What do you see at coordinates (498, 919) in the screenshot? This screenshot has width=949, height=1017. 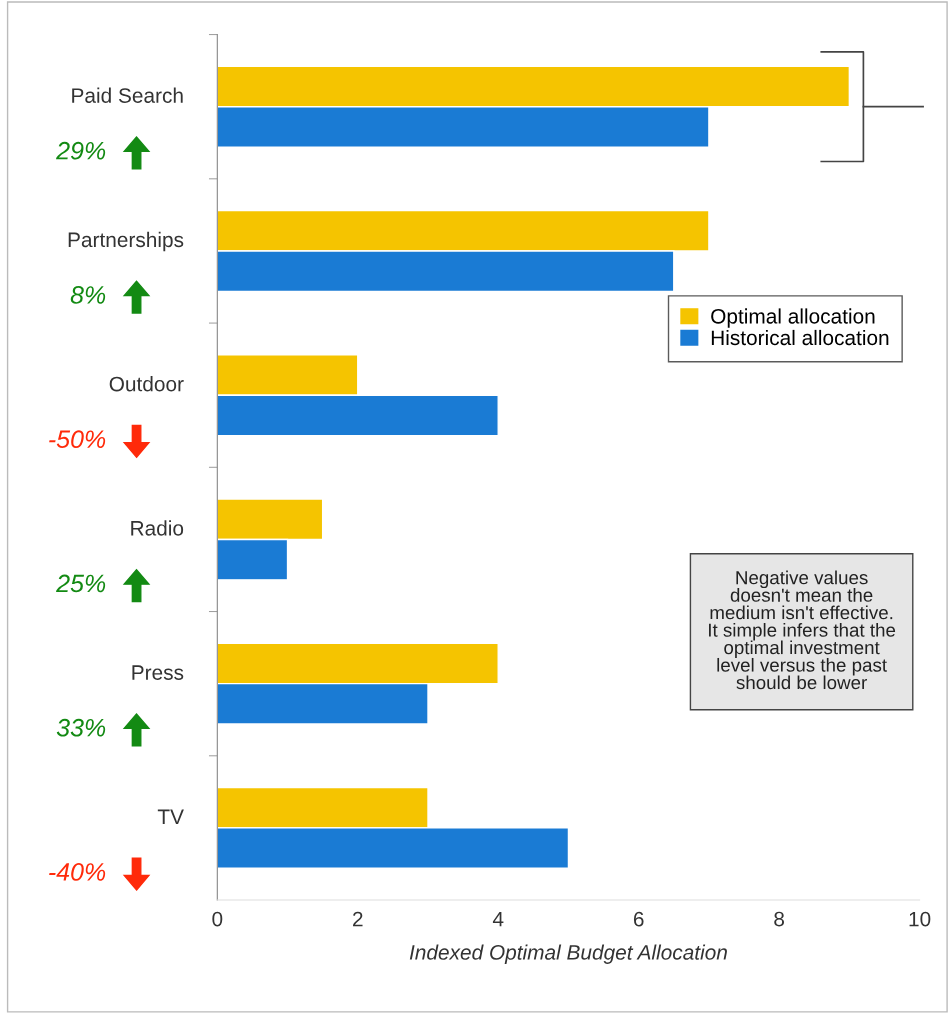 I see `x-tick-label: 4` at bounding box center [498, 919].